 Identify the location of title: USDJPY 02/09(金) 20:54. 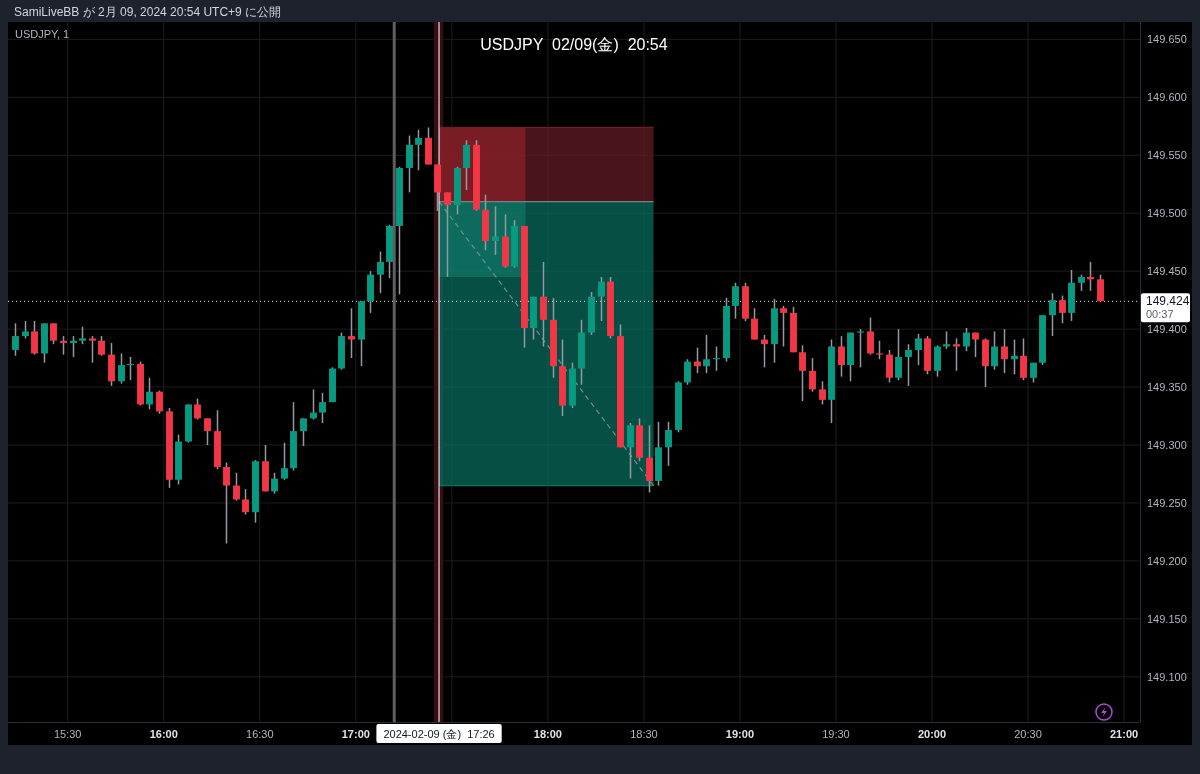
(574, 44).